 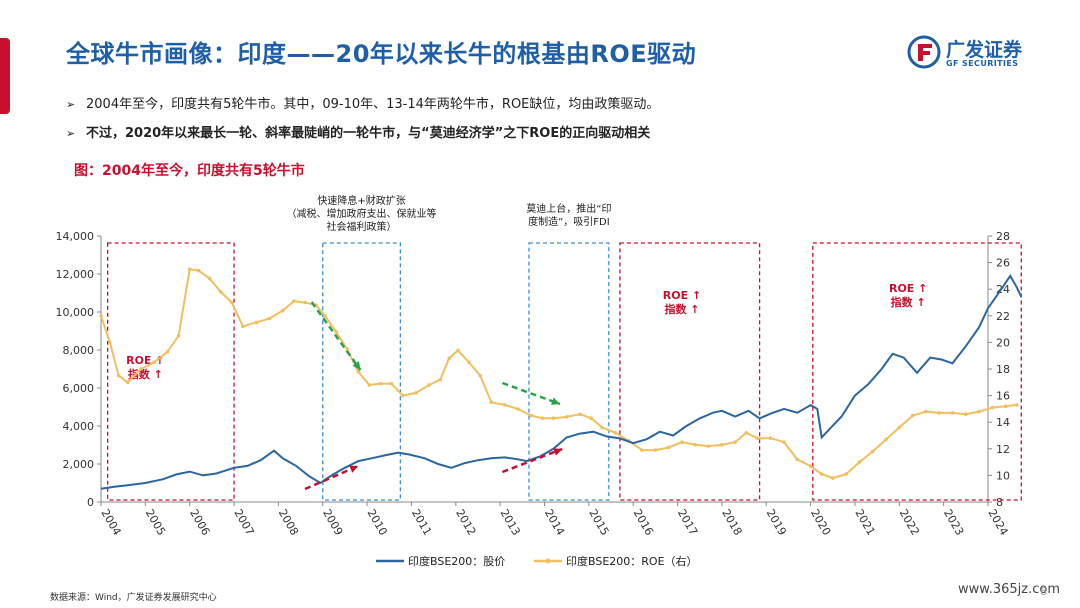 What do you see at coordinates (362, 213) in the screenshot?
I see `policy-note-text: （减税、增加政府支出、保就业等` at bounding box center [362, 213].